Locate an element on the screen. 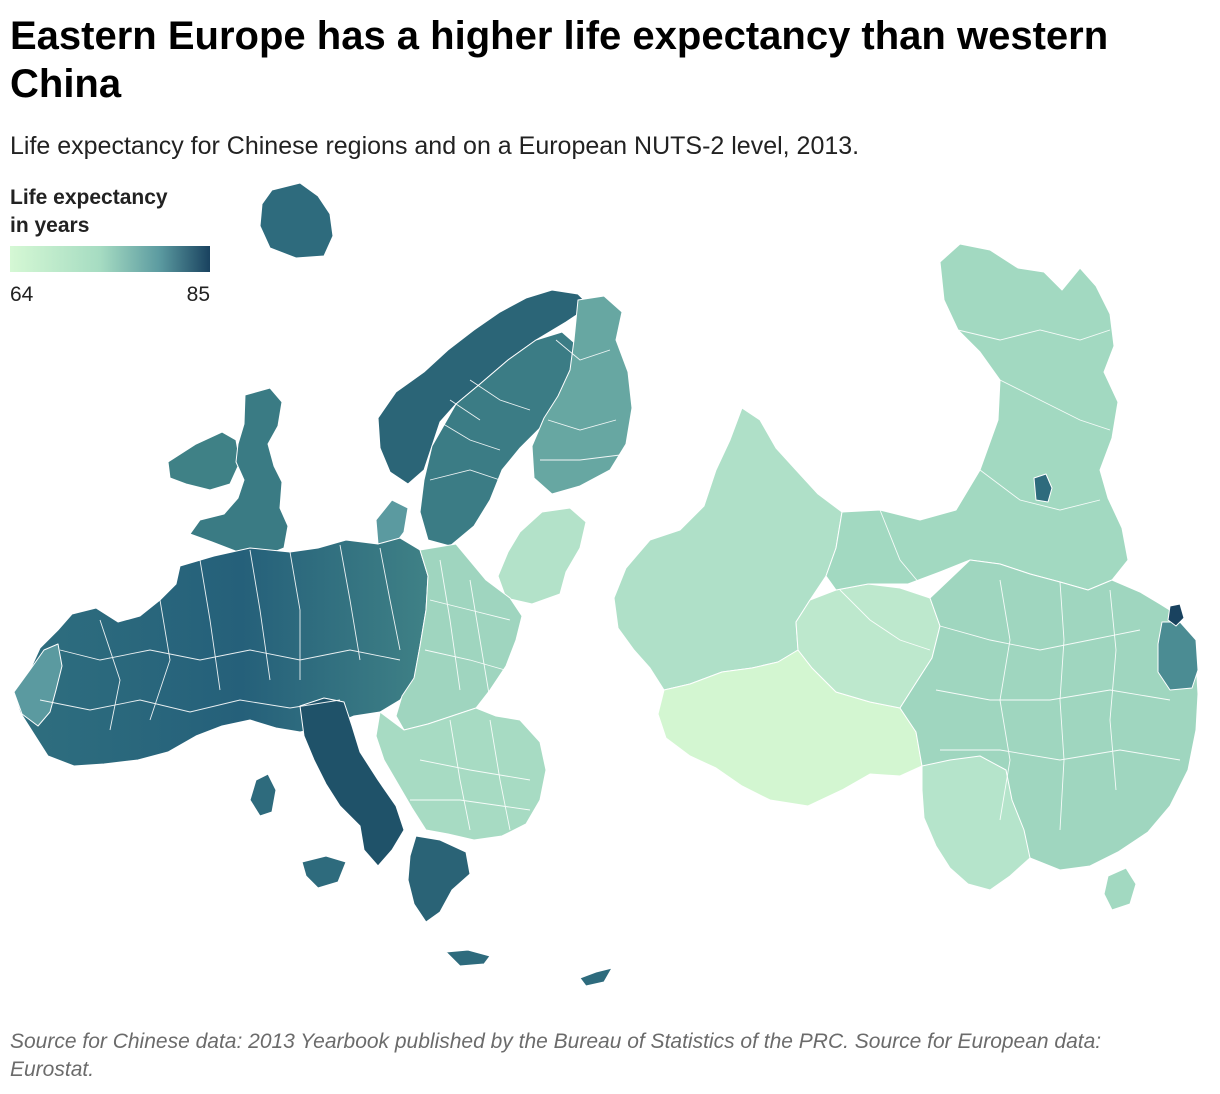 The height and width of the screenshot is (1094, 1220). region-western-europe is located at coordinates (221, 652).